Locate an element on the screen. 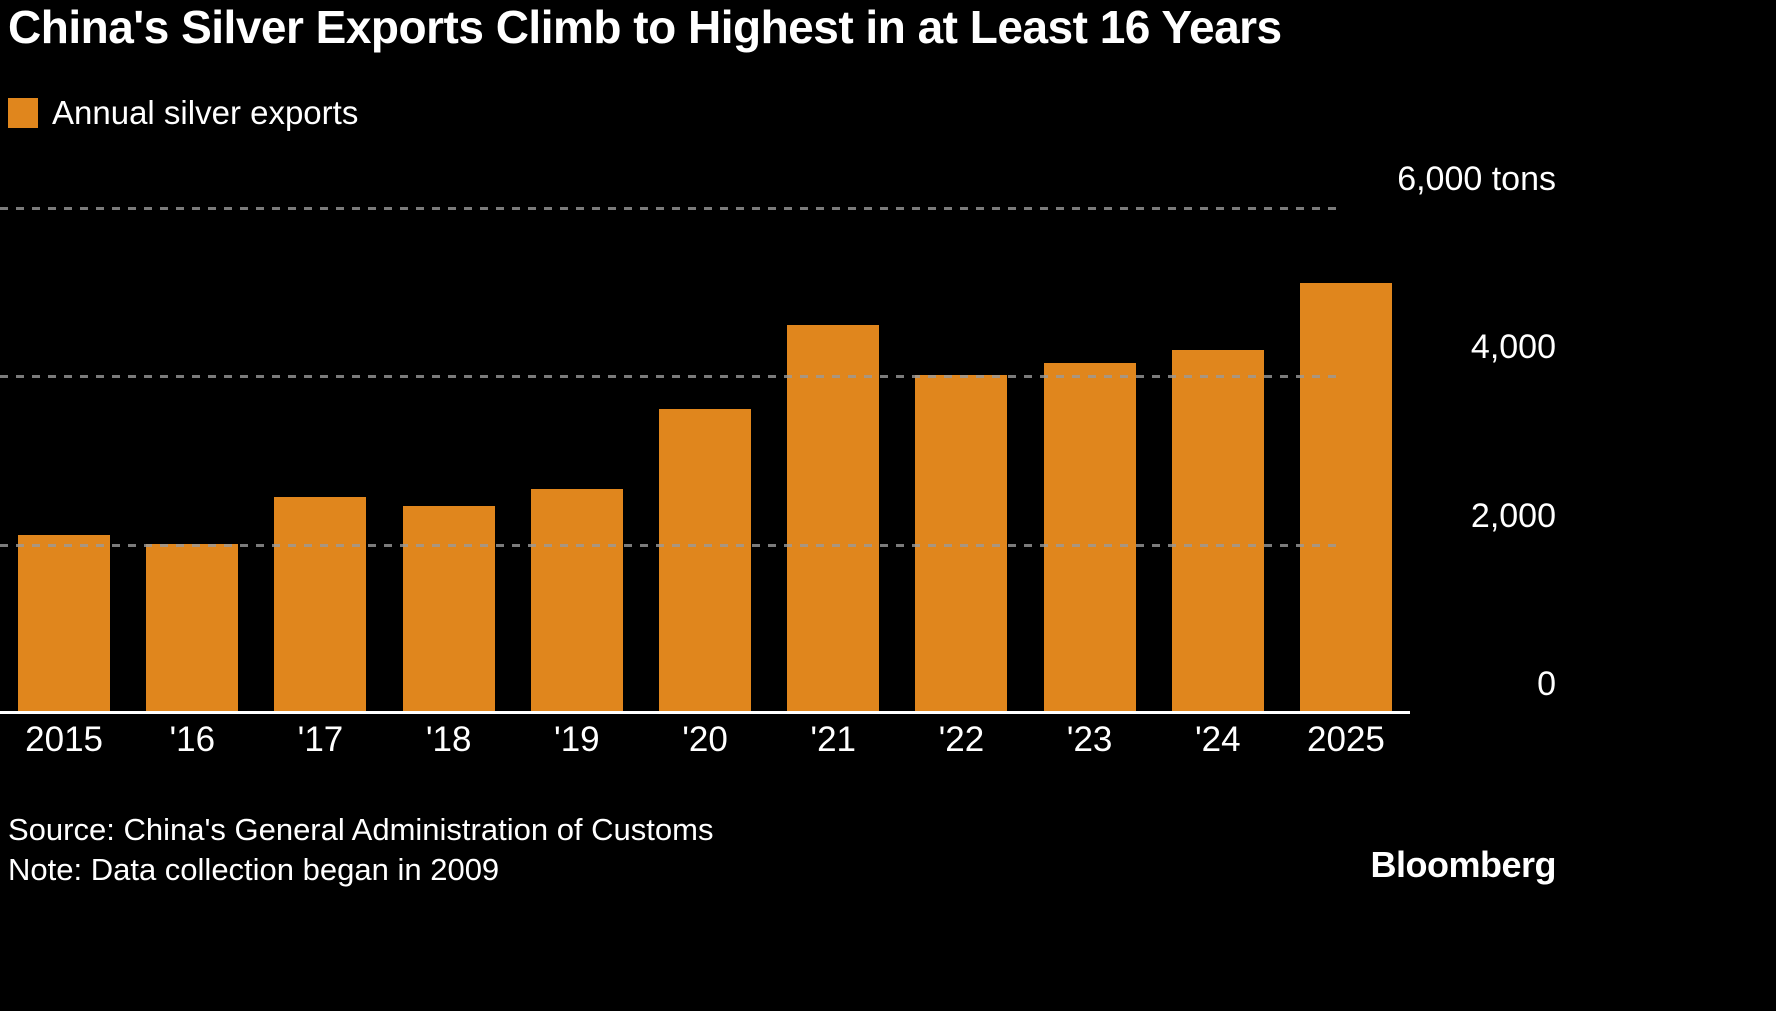 Image resolution: width=1776 pixels, height=1011 pixels. x-tick-label-2015: 2015 is located at coordinates (64, 739).